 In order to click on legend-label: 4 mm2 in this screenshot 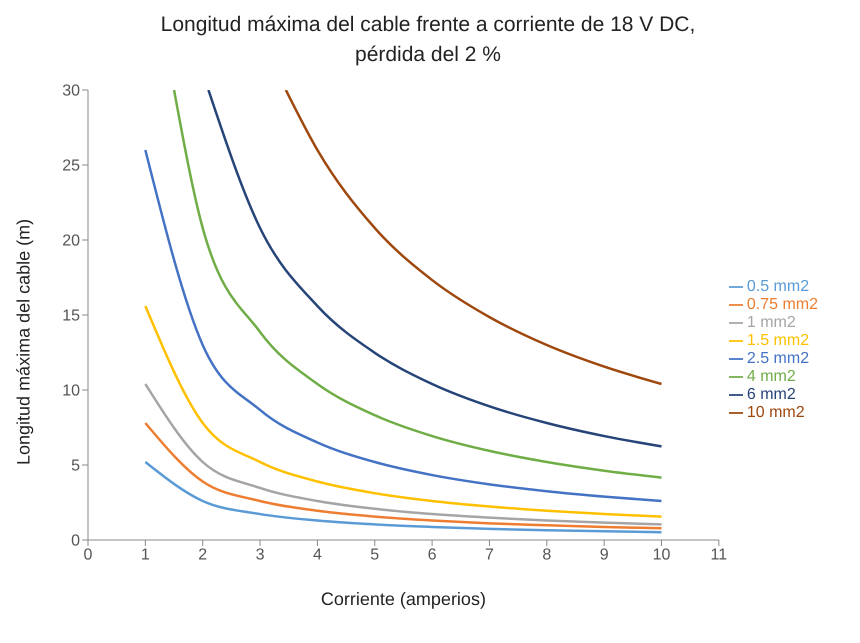, I will do `click(771, 376)`.